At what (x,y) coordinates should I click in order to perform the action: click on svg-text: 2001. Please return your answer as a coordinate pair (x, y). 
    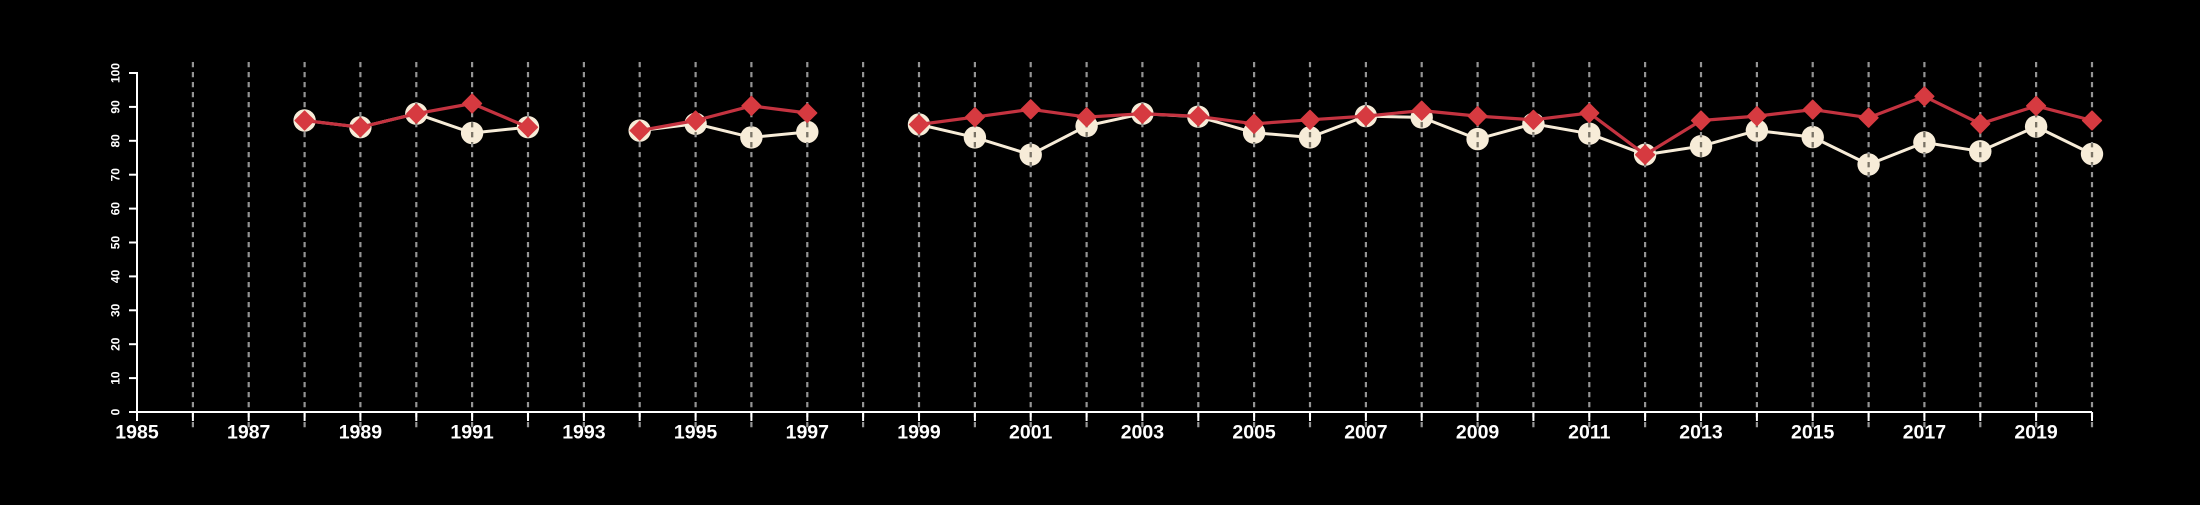
    Looking at the image, I should click on (1031, 433).